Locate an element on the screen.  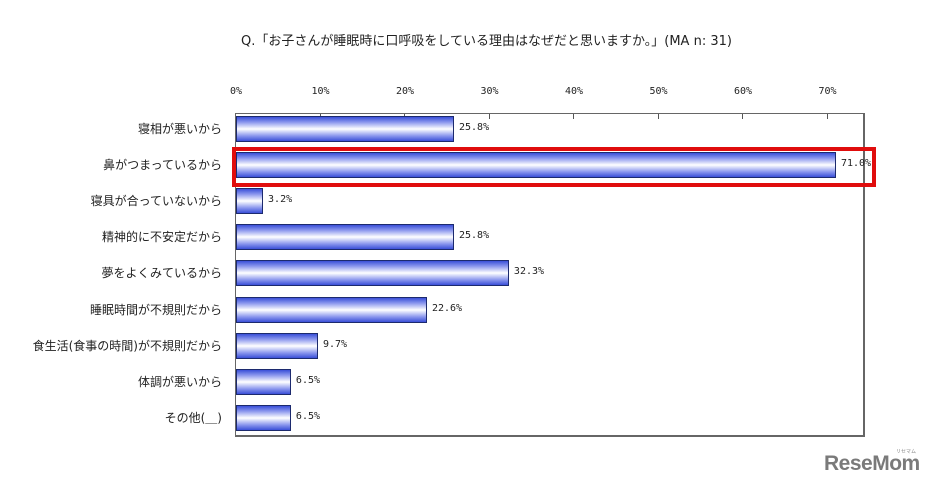
bar-row: 体調が悪いから 6.5% is located at coordinates (466, 381).